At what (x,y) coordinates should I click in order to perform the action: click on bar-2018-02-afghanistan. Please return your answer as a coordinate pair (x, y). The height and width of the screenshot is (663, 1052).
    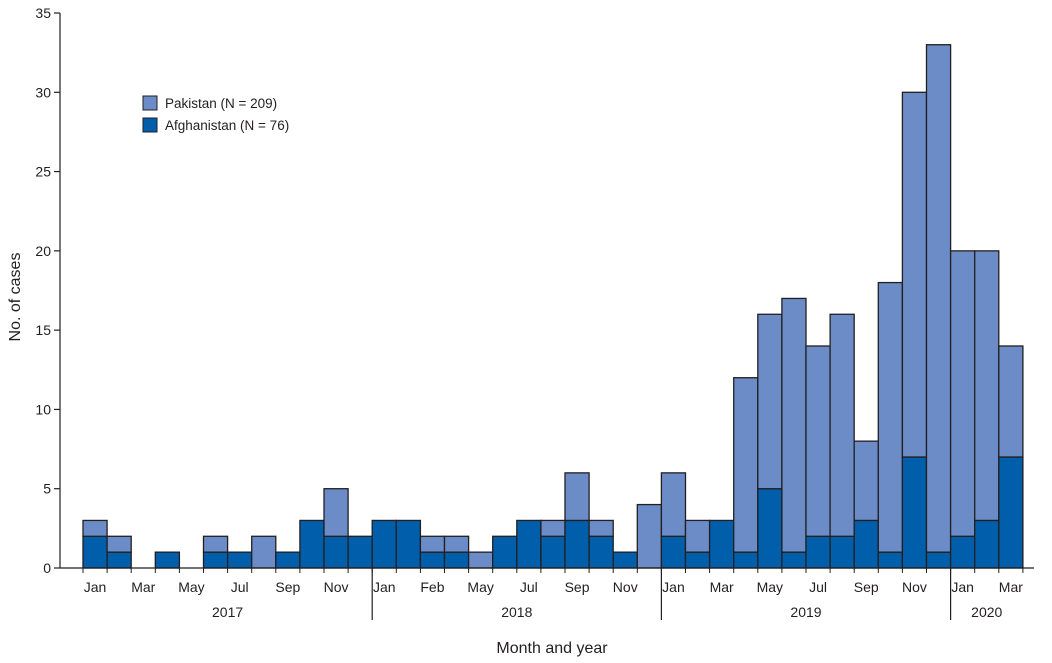
    Looking at the image, I should click on (408, 544).